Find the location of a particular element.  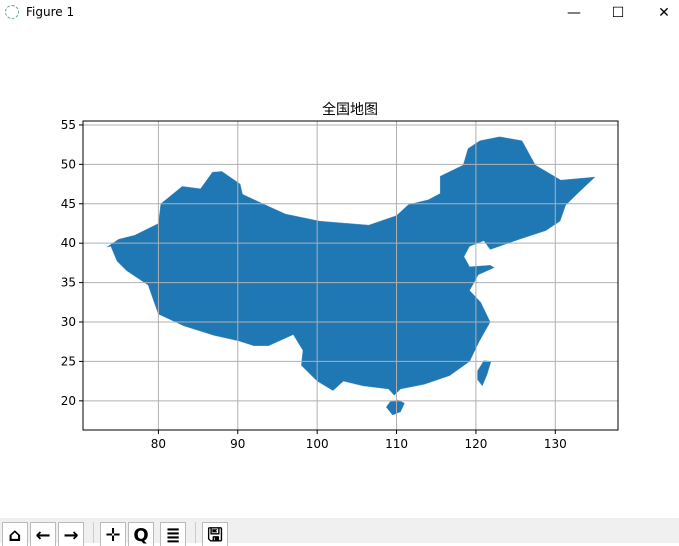

configure-subplots-icon: ≣ is located at coordinates (173, 535).